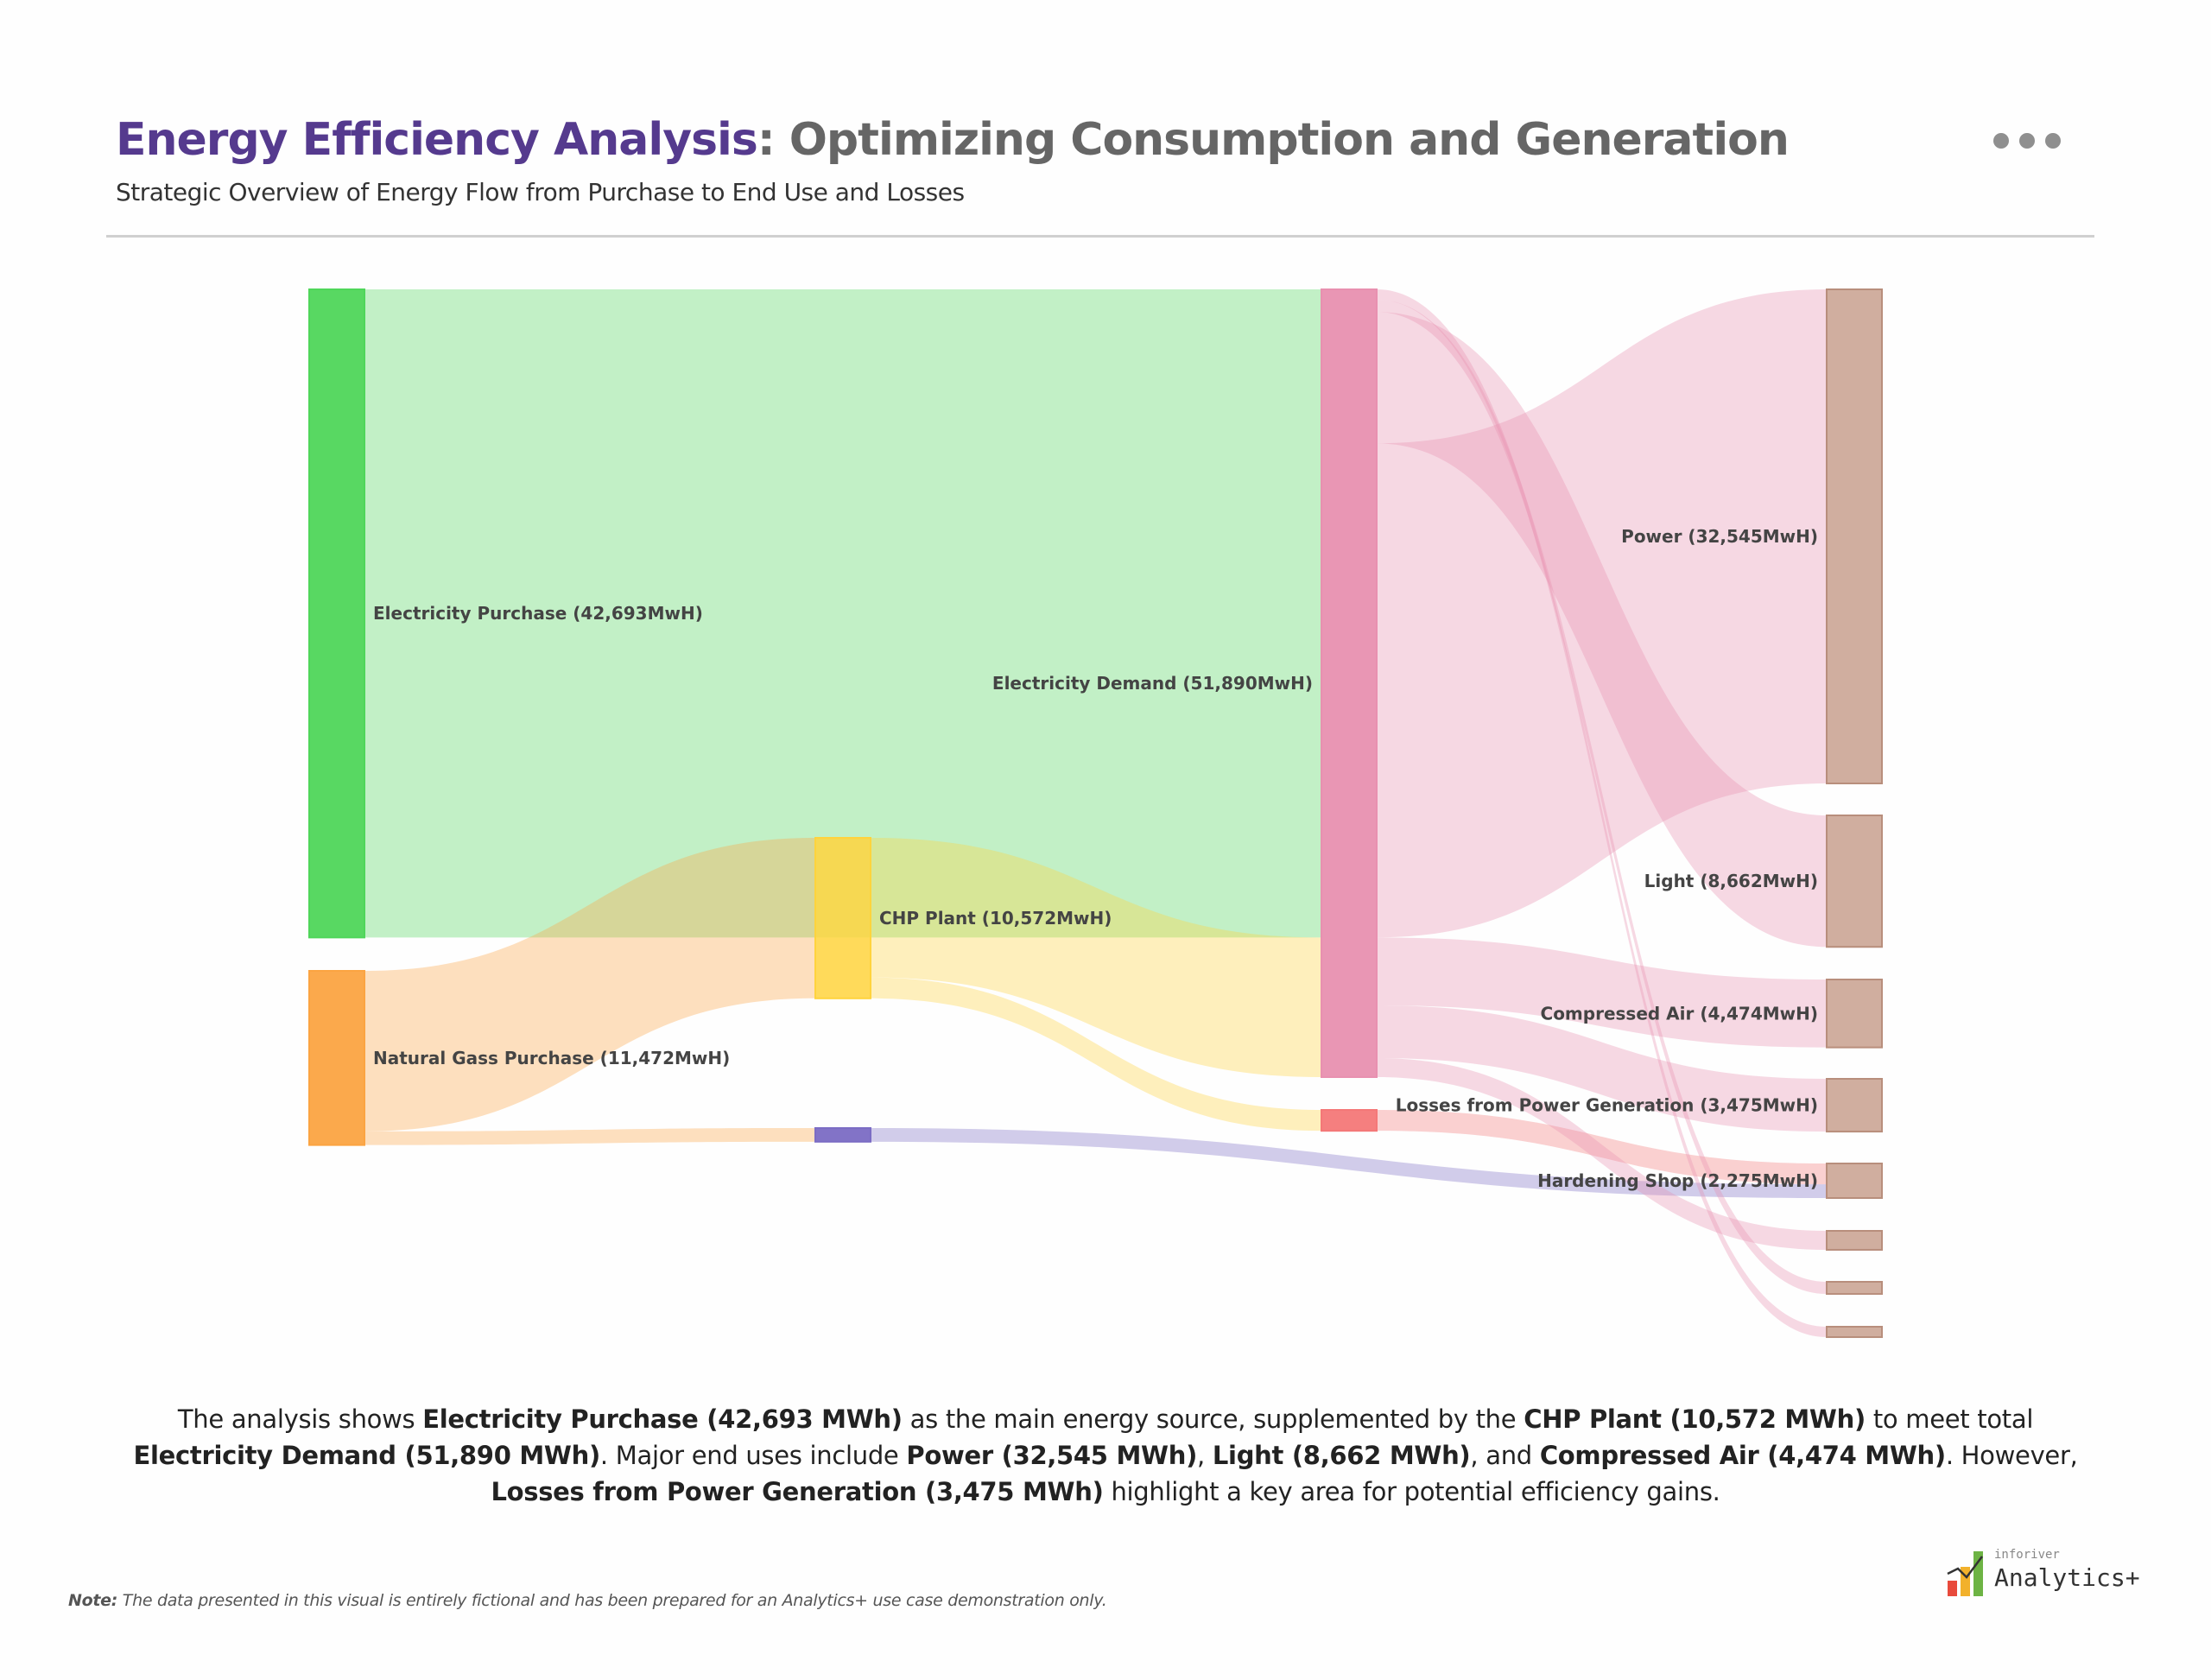 The image size is (2211, 1680). Describe the element at coordinates (1349, 1163) in the screenshot. I see `sankey-link-unlabeled_purple-to-hardening` at that location.